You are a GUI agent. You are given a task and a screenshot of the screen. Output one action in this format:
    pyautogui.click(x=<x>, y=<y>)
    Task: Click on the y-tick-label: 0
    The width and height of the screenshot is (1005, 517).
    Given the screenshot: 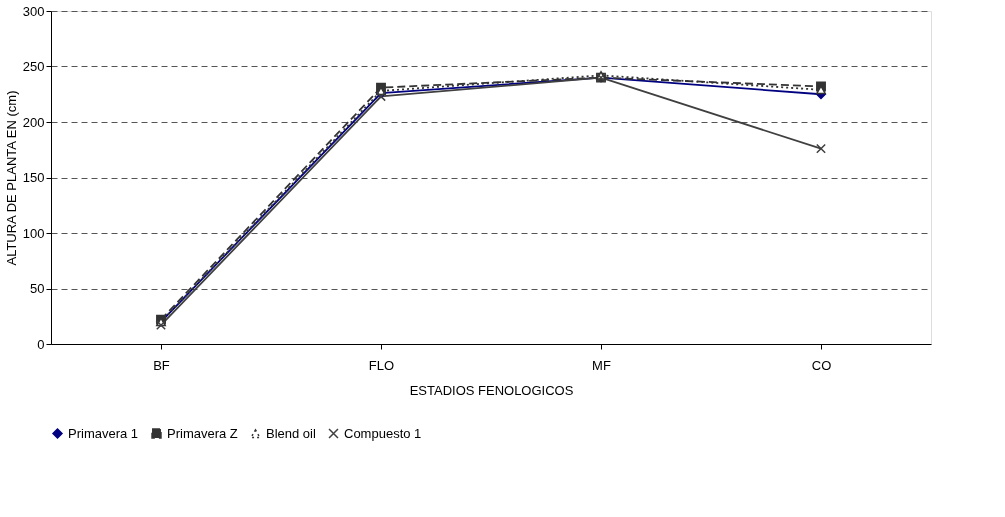 What is the action you would take?
    pyautogui.click(x=41, y=344)
    